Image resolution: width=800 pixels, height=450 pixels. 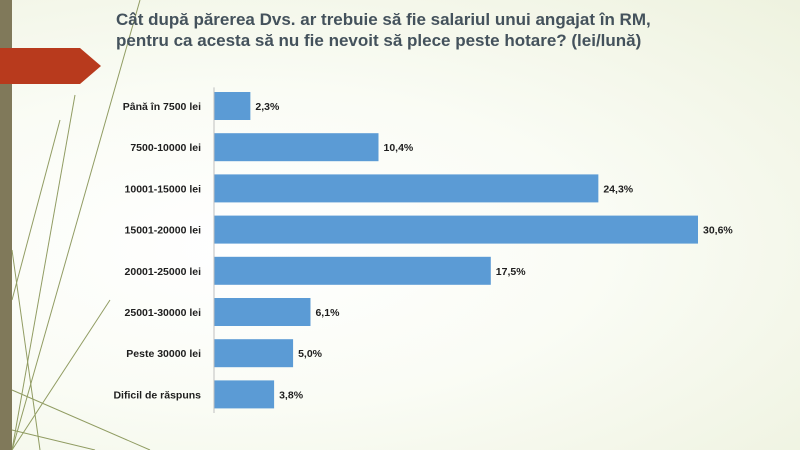 What do you see at coordinates (398, 148) in the screenshot?
I see `data-label: 10,4%` at bounding box center [398, 148].